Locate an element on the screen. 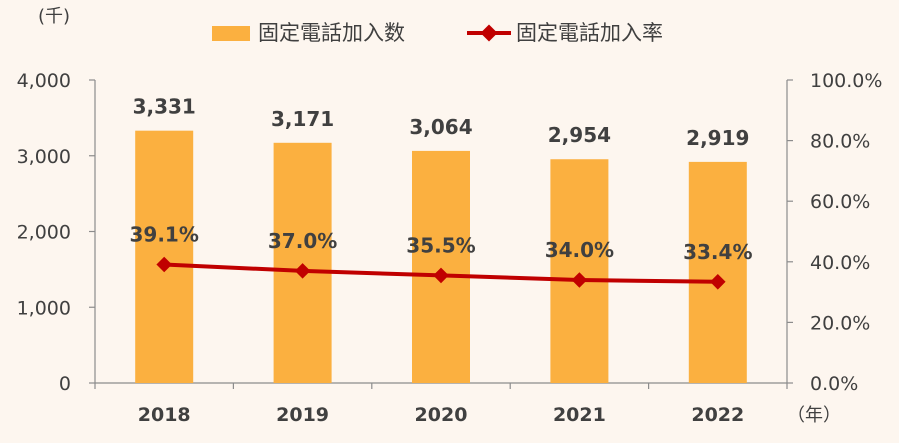 The image size is (899, 443). y-right-tick-label: 80.0% is located at coordinates (840, 142).